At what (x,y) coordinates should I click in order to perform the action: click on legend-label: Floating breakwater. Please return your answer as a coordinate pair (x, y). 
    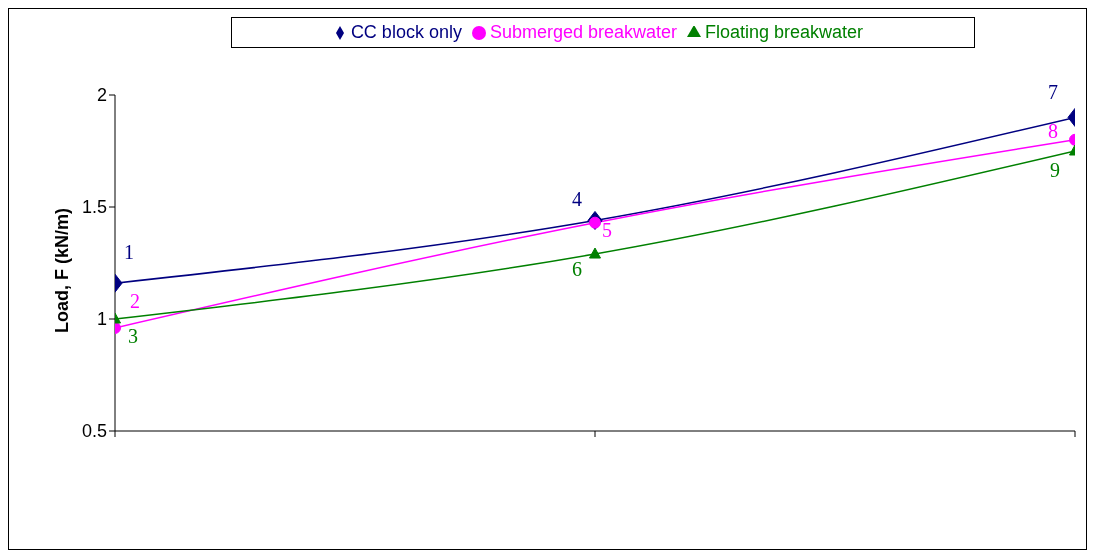
    Looking at the image, I should click on (784, 32).